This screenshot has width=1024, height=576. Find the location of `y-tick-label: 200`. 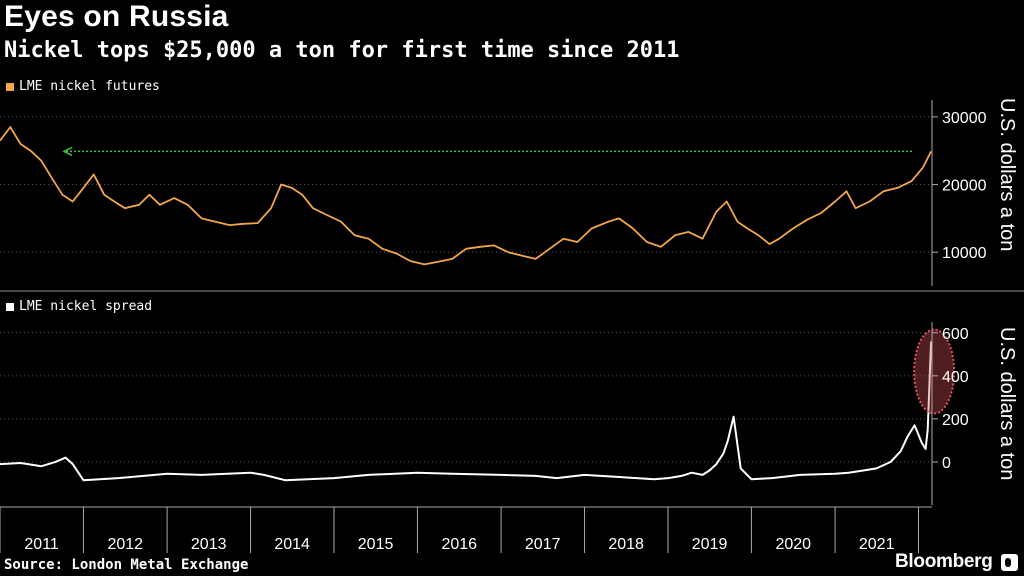

y-tick-label: 200 is located at coordinates (955, 420).